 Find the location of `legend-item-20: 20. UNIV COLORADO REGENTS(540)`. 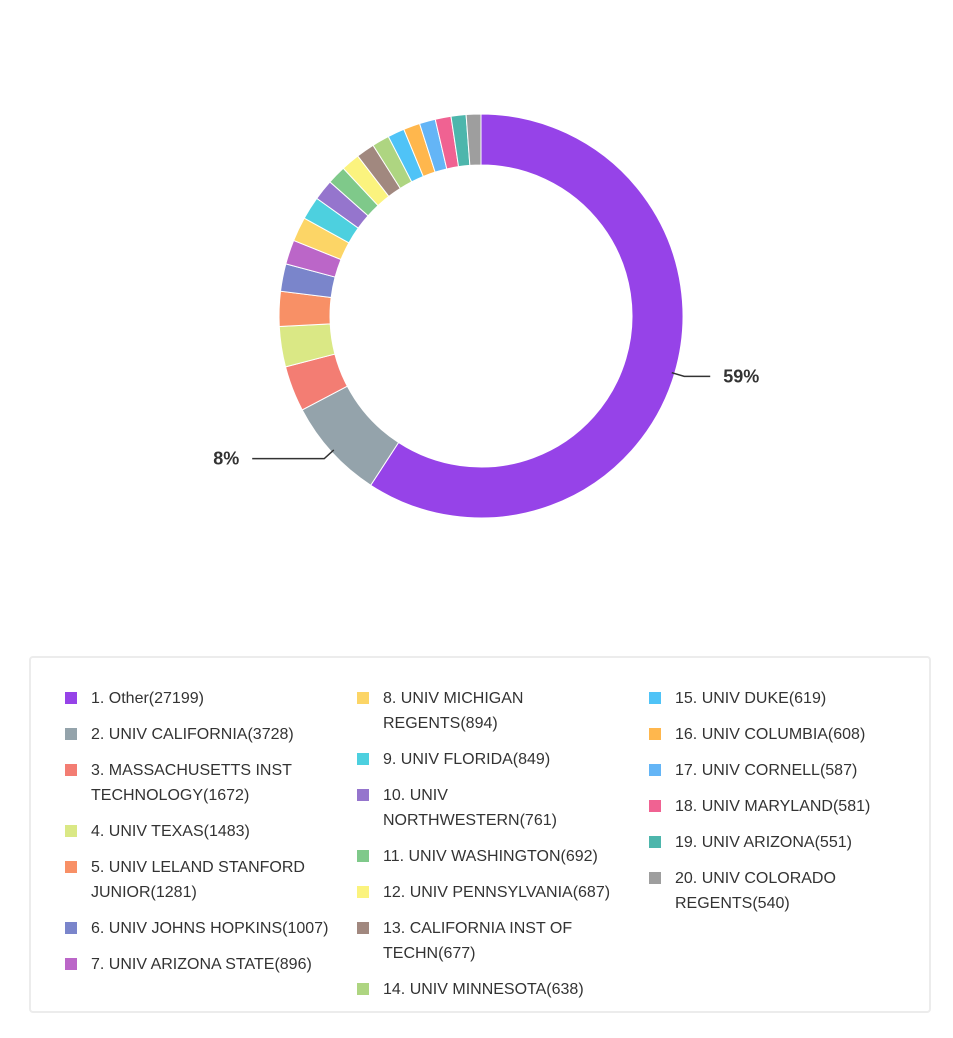

legend-item-20: 20. UNIV COLORADO REGENTS(540) is located at coordinates (783, 891).